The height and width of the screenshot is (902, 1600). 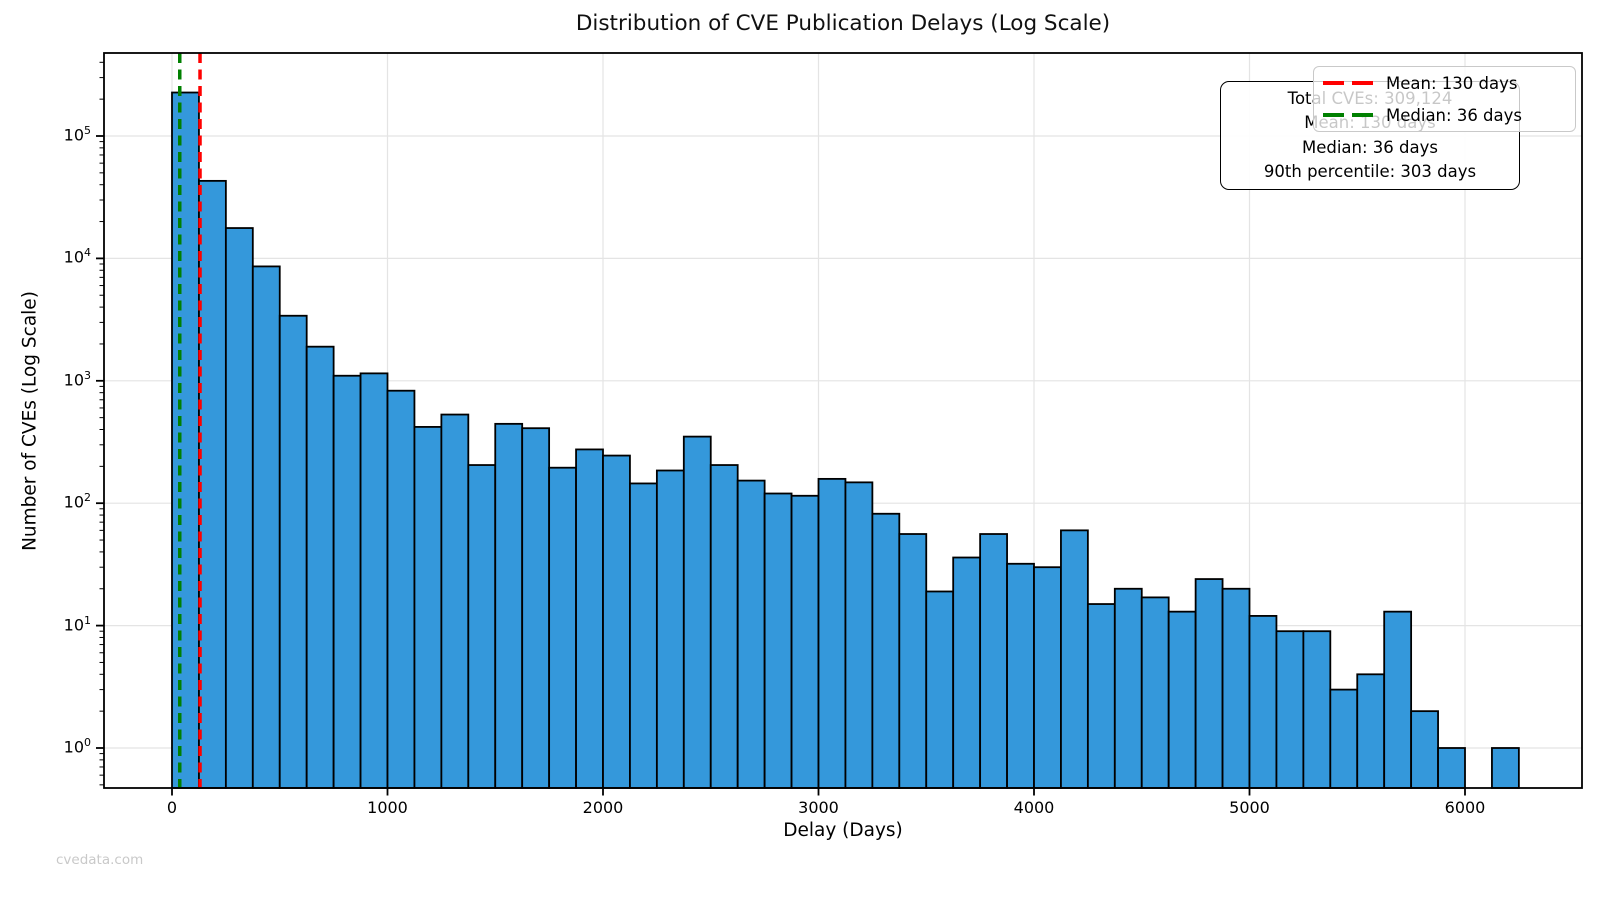 I want to click on x-axis-label: Delay (Days), so click(x=843, y=830).